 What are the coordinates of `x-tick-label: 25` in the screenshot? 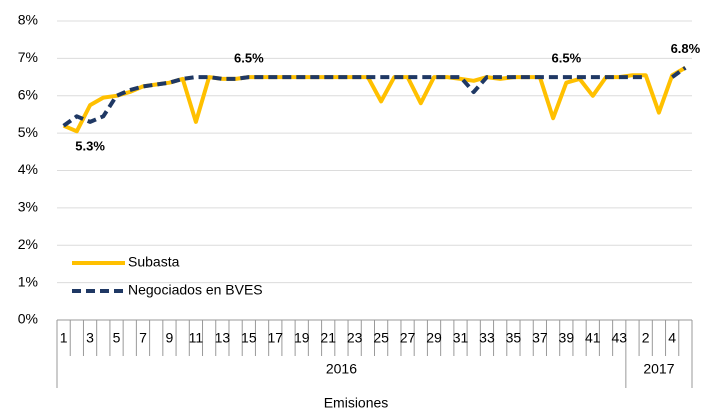 It's located at (381, 338).